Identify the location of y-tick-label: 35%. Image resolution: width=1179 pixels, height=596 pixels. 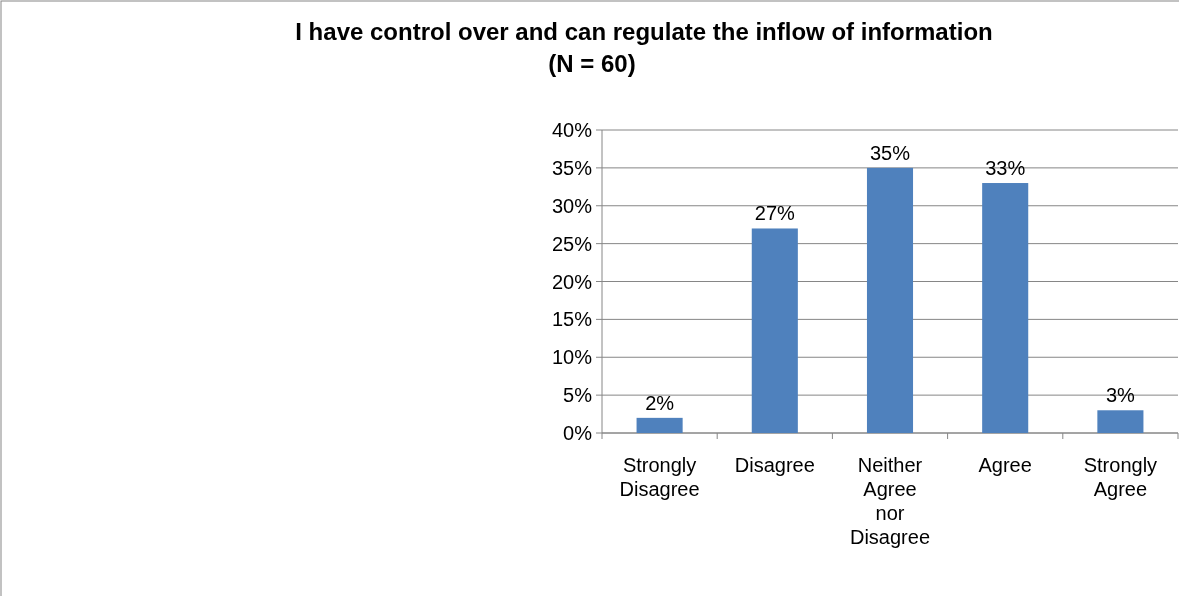
(572, 167).